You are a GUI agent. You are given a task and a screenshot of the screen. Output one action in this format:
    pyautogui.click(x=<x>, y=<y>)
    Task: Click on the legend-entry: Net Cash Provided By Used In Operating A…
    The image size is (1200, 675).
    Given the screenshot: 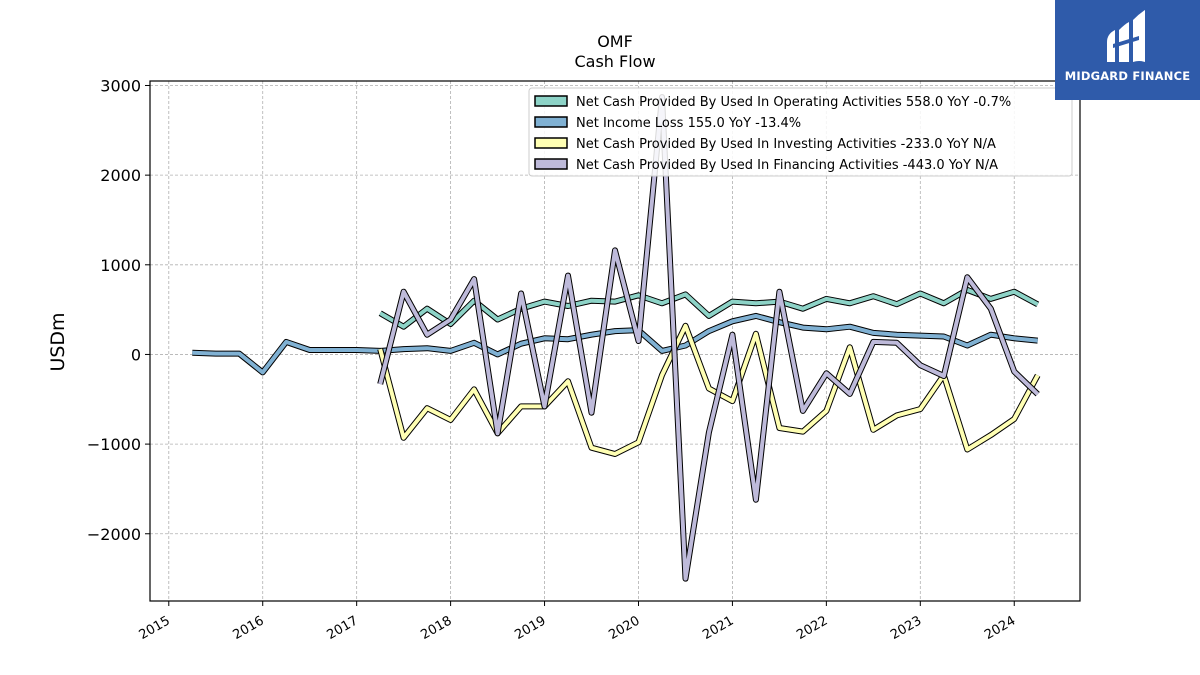 What is the action you would take?
    pyautogui.click(x=793, y=102)
    